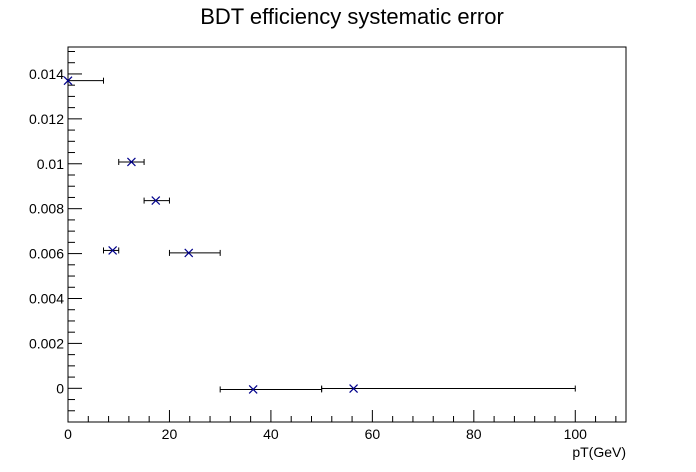  What do you see at coordinates (46, 343) in the screenshot?
I see `y-tick-label: 0.002` at bounding box center [46, 343].